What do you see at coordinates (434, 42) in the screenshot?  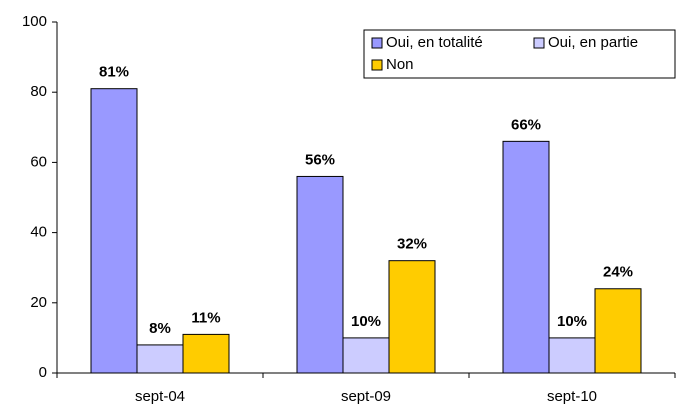 I see `legend-label: Oui, en totalité` at bounding box center [434, 42].